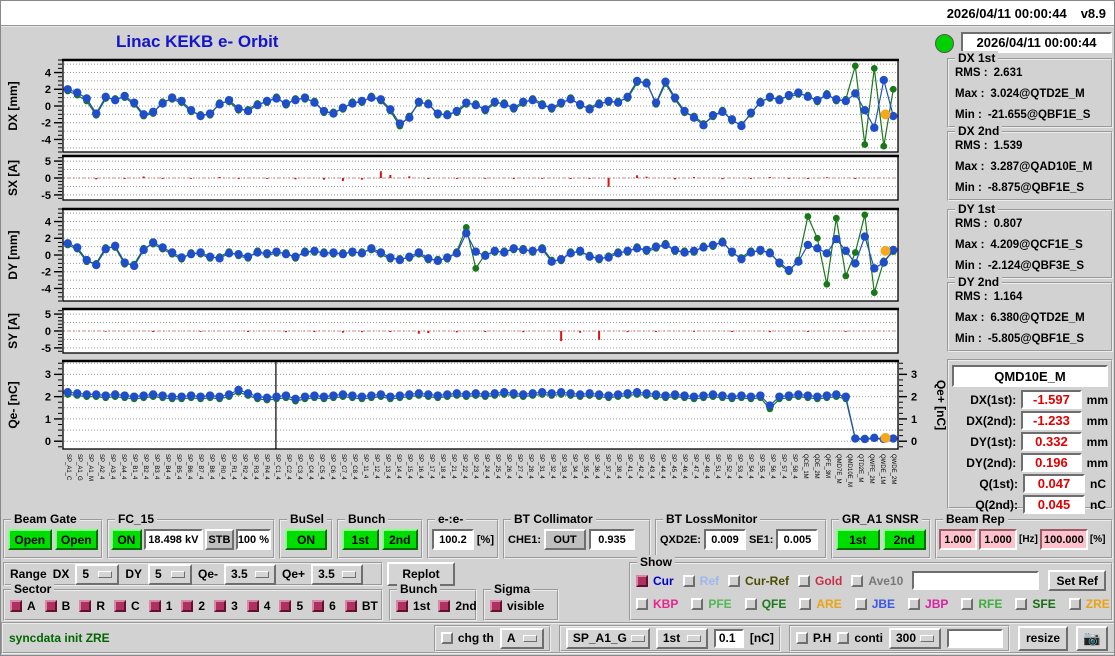 Image resolution: width=1115 pixels, height=656 pixels. What do you see at coordinates (804, 580) in the screenshot?
I see `checkbox-Gold` at bounding box center [804, 580].